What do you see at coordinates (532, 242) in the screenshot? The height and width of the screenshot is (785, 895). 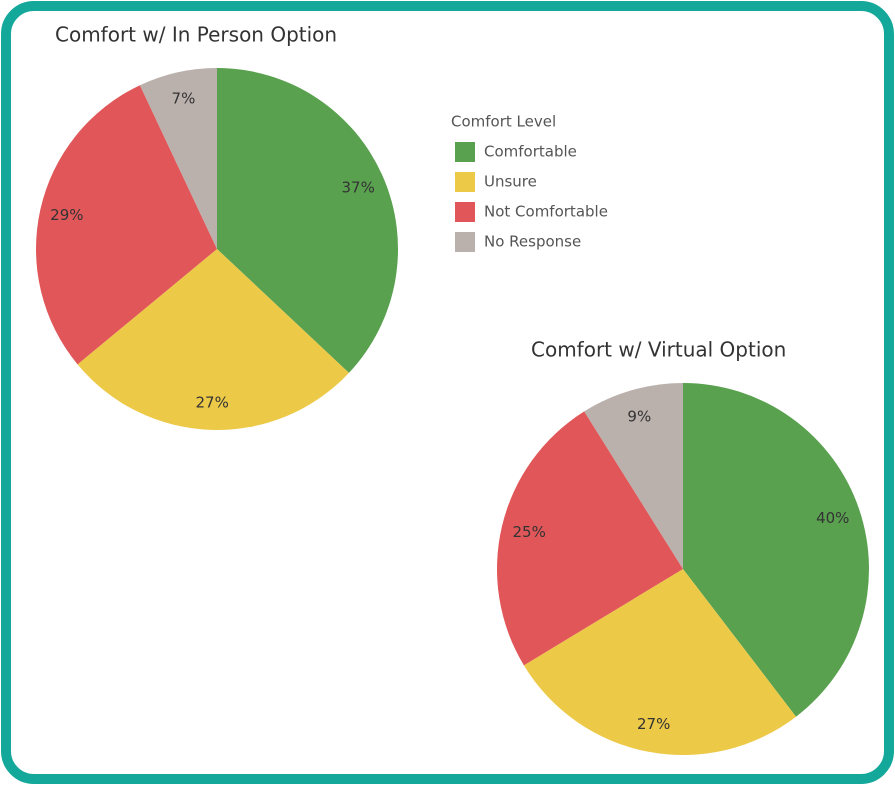 I see `legend-label: No Response` at bounding box center [532, 242].